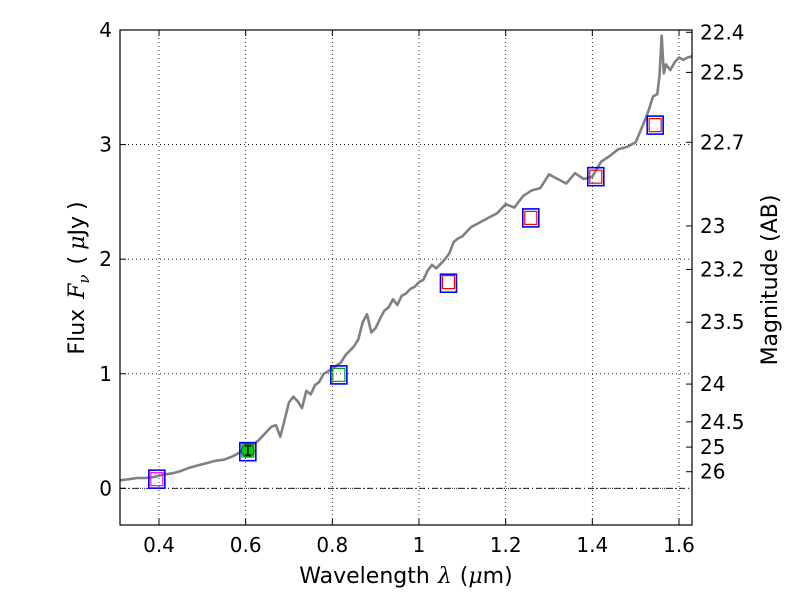 The image size is (800, 600). Describe the element at coordinates (679, 545) in the screenshot. I see `x-tick-label: 1.6` at that location.